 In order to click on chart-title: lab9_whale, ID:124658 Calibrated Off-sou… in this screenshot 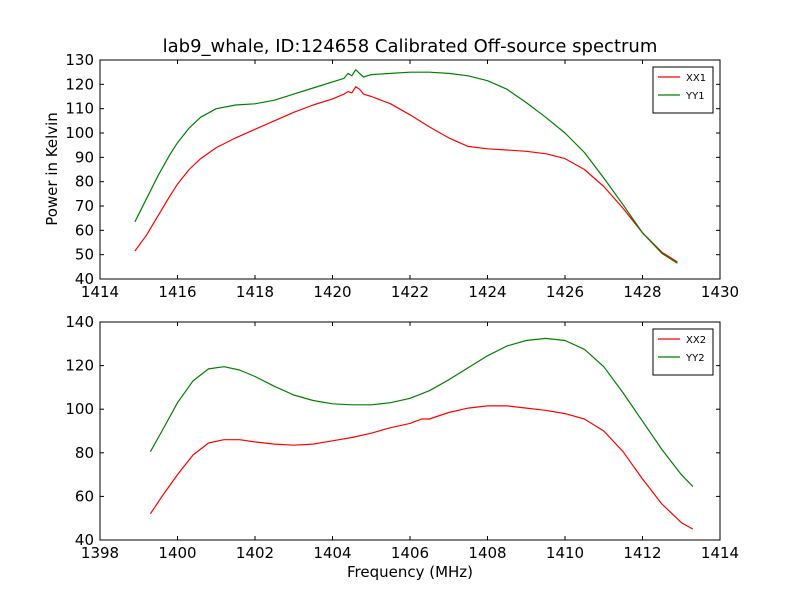, I will do `click(410, 46)`.